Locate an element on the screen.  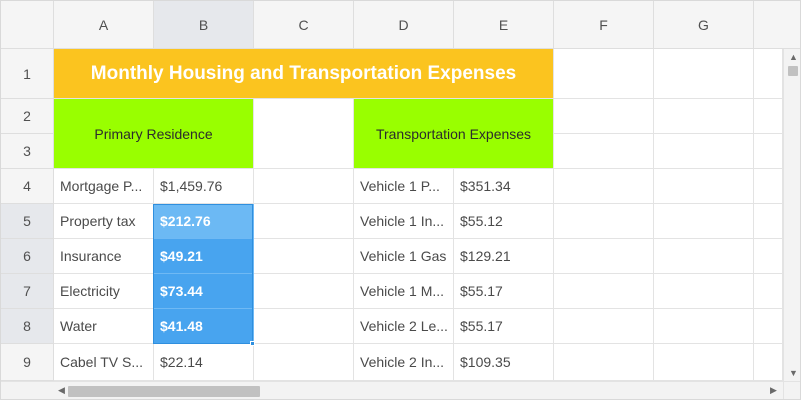
transport-value-cell: $55.12 is located at coordinates (504, 221).